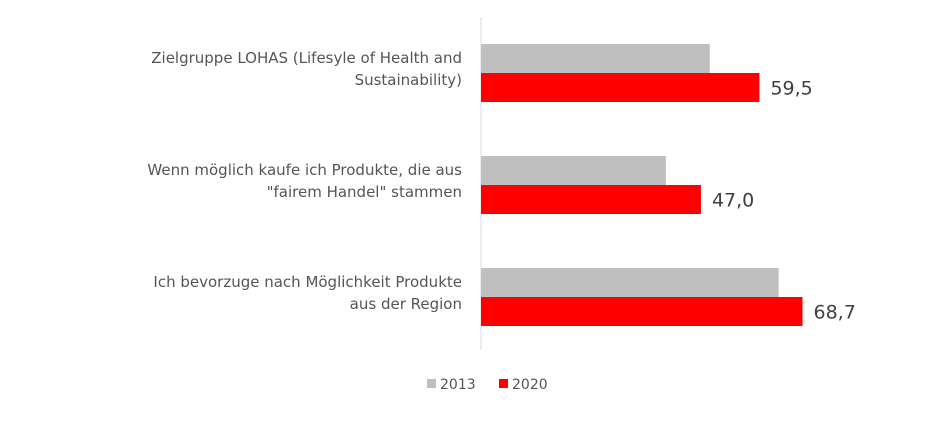 This screenshot has width=930, height=438. Describe the element at coordinates (530, 385) in the screenshot. I see `legend-label: 2020` at that location.